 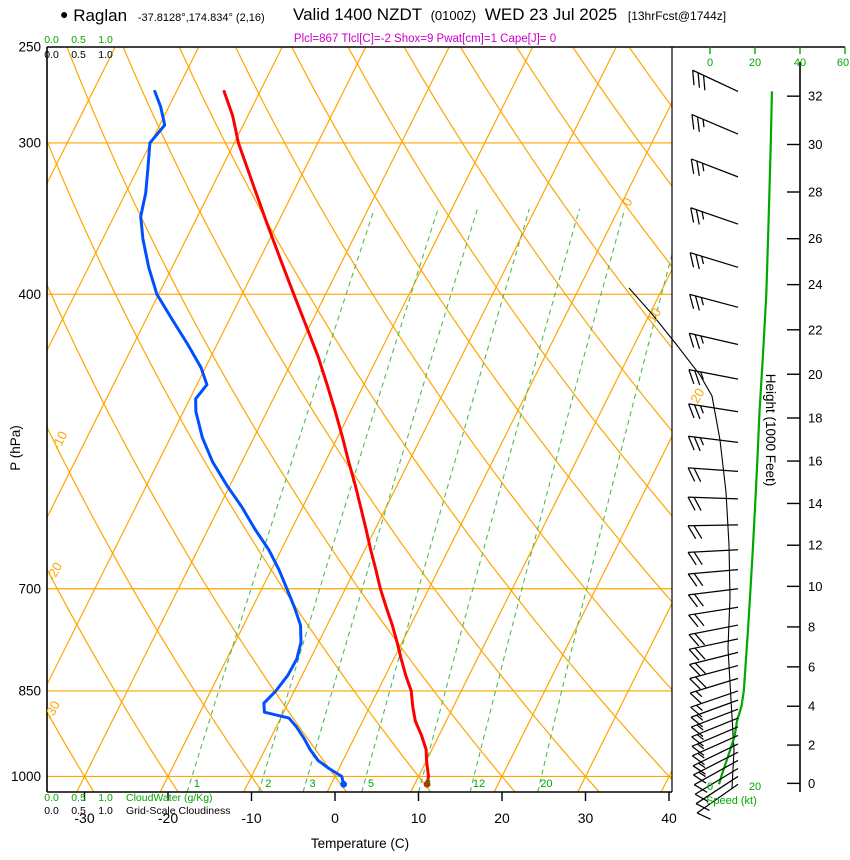 I want to click on cloudwater-legend: 0.0 0.5 1.0 CloudWater (g/Kg), so click(x=125, y=798).